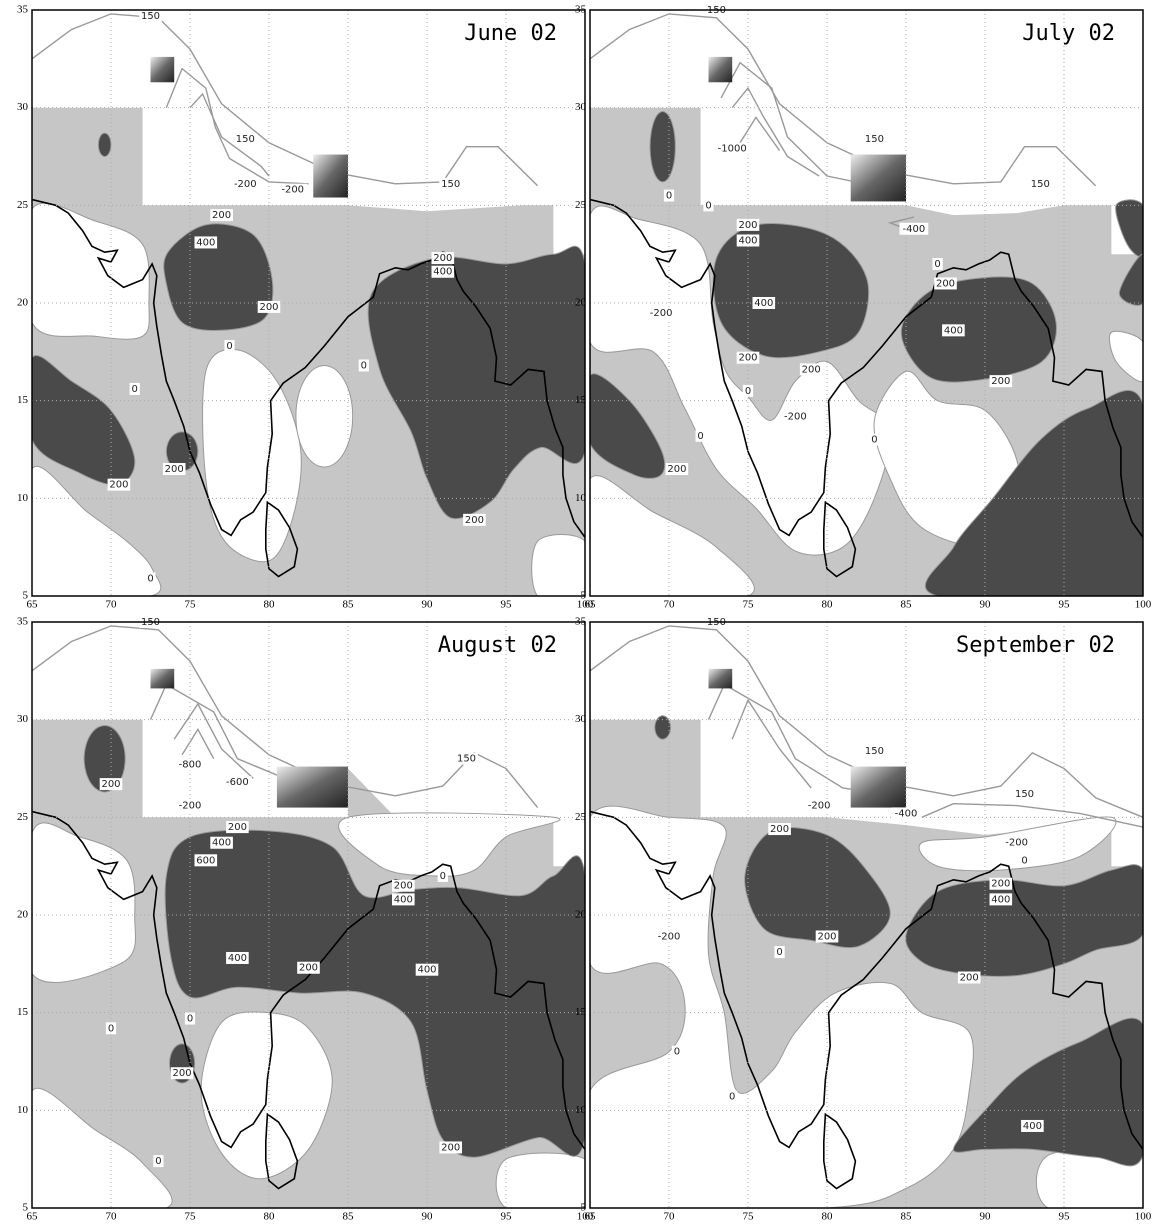  I want to click on x-tick-label: 75, so click(191, 1217).